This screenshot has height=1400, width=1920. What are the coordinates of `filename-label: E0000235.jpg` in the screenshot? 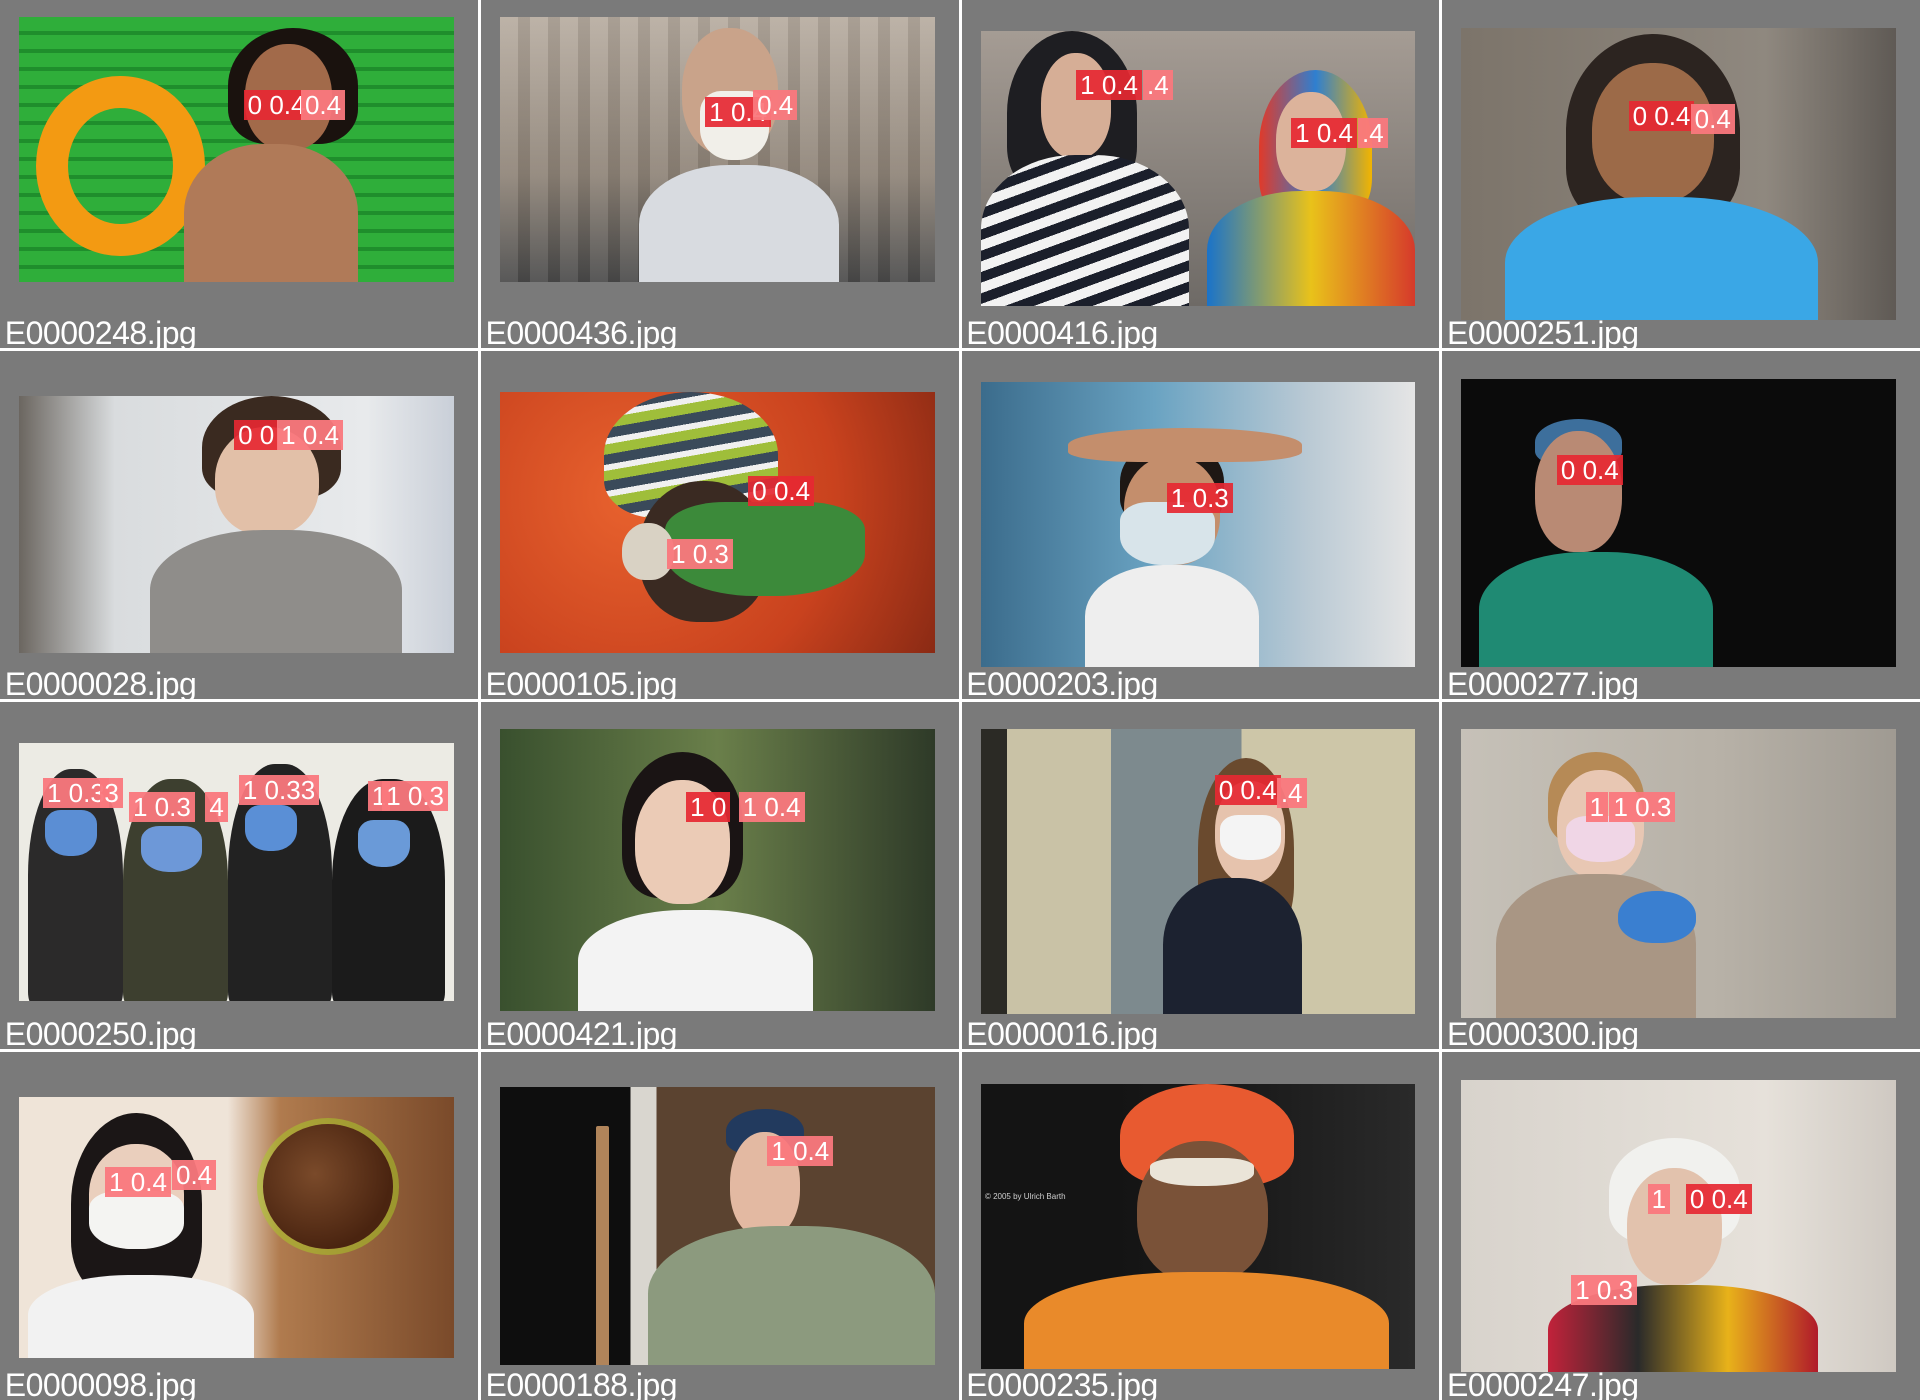 It's located at (1062, 1383).